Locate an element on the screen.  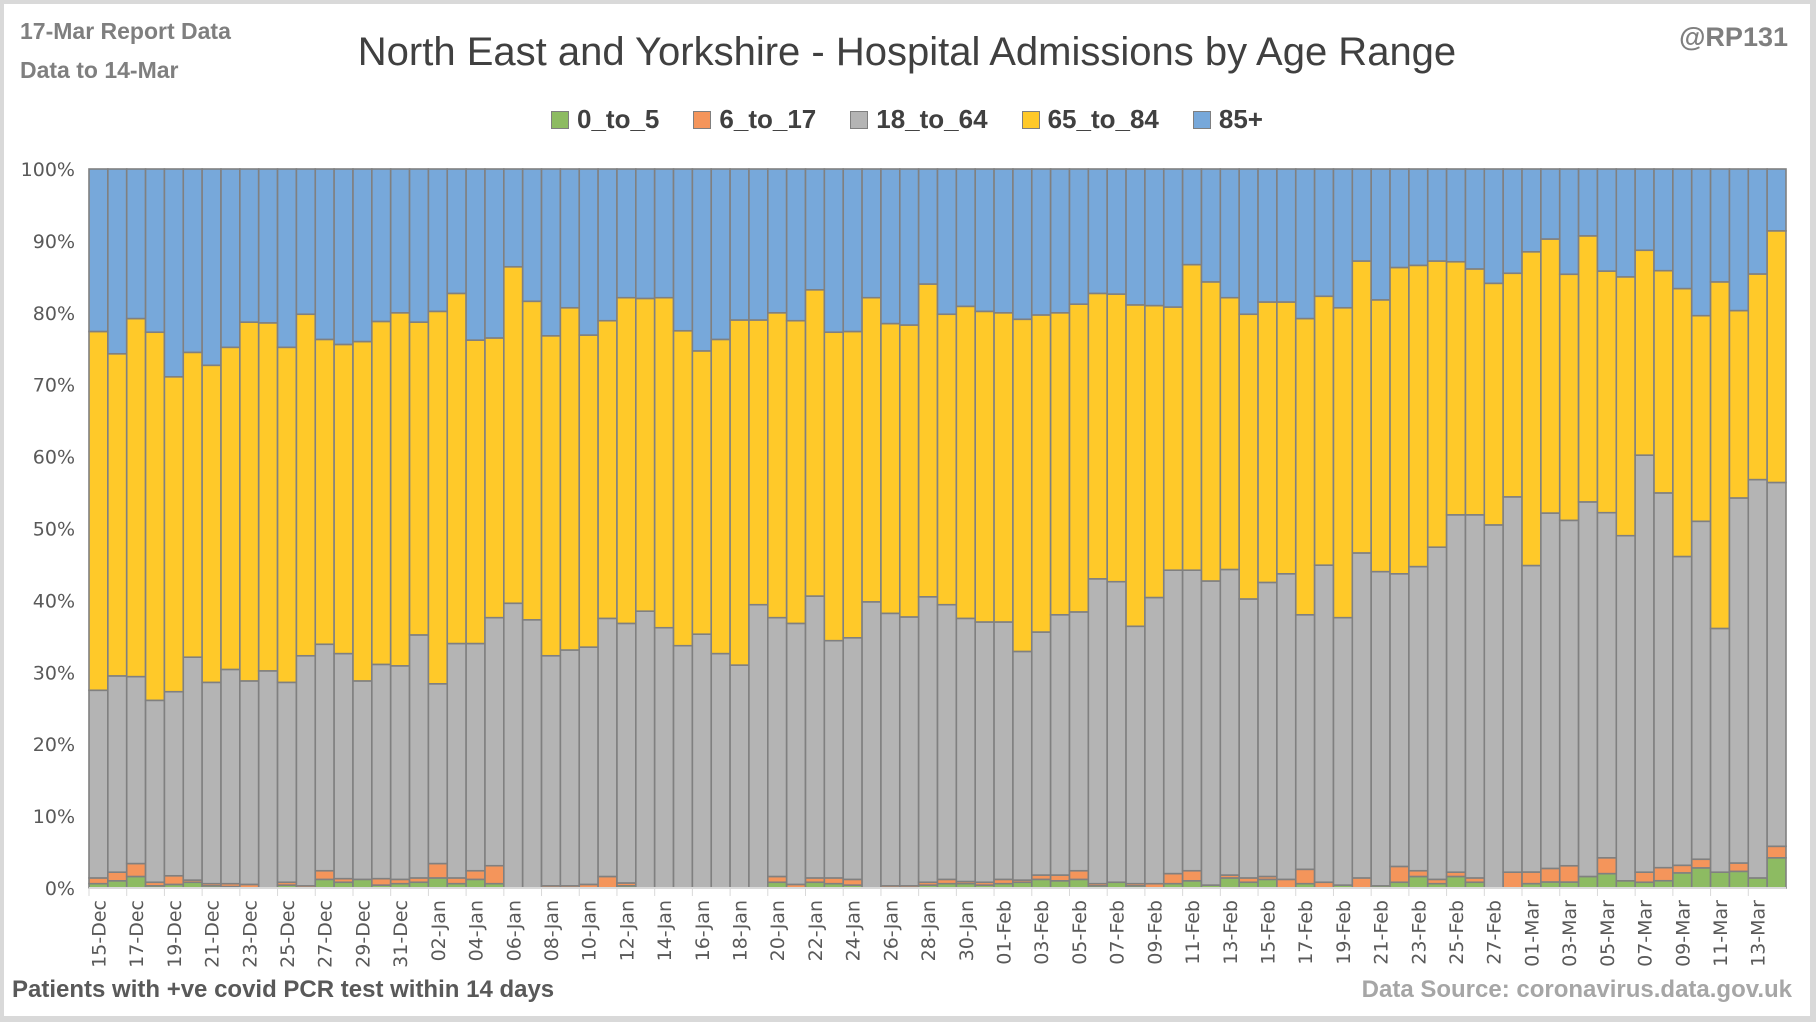
x-tick-label: 29-Dec is located at coordinates (363, 934).